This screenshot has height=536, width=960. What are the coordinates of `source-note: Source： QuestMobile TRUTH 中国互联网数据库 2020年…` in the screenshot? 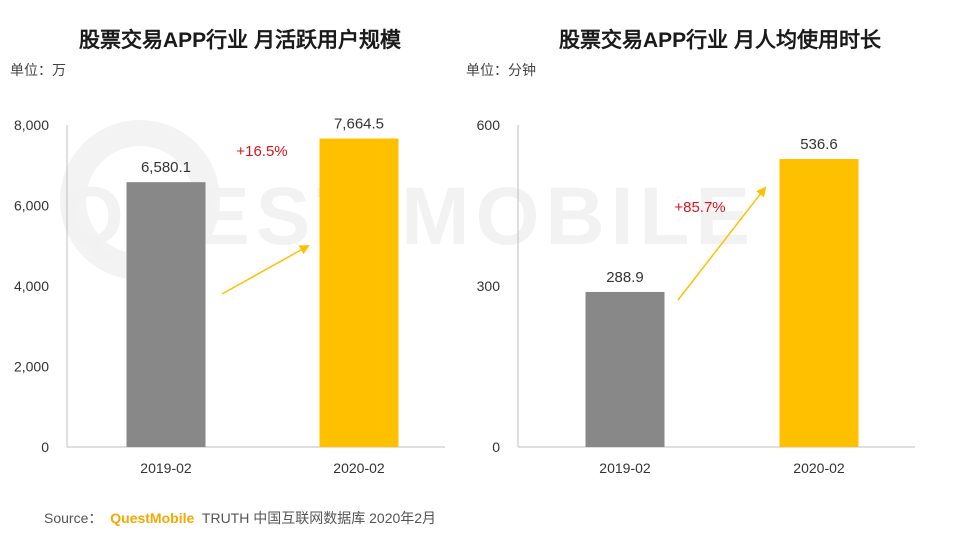 It's located at (240, 518).